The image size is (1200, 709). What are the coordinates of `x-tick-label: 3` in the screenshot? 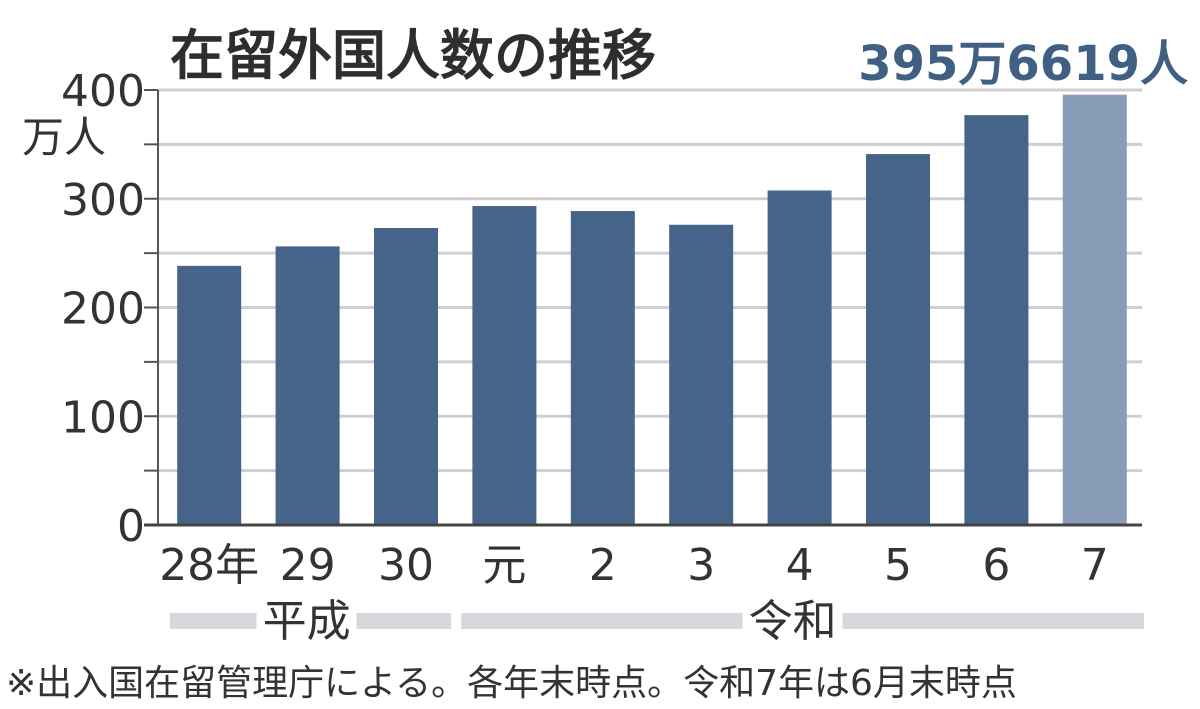 It's located at (701, 565).